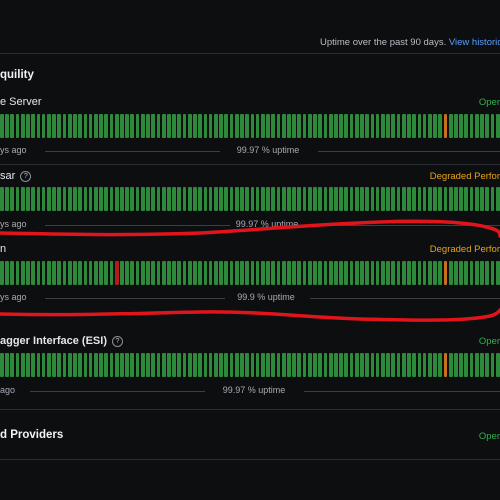 The height and width of the screenshot is (500, 500). Describe the element at coordinates (117, 341) in the screenshot. I see `help-icon: ?` at that location.